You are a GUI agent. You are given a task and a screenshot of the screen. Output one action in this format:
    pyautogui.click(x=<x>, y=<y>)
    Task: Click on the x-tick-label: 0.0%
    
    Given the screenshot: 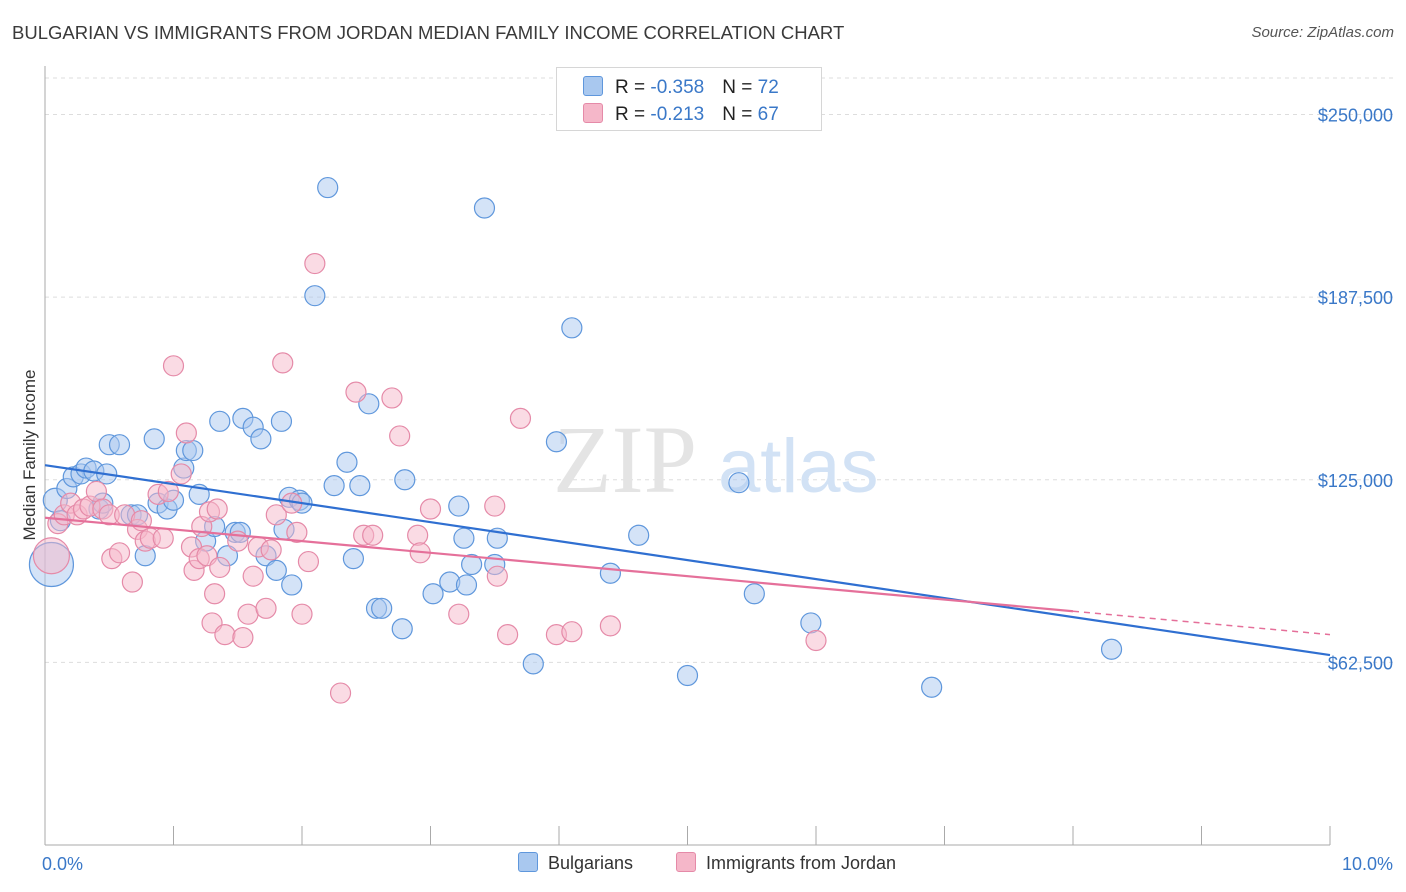 What is the action you would take?
    pyautogui.click(x=62, y=864)
    